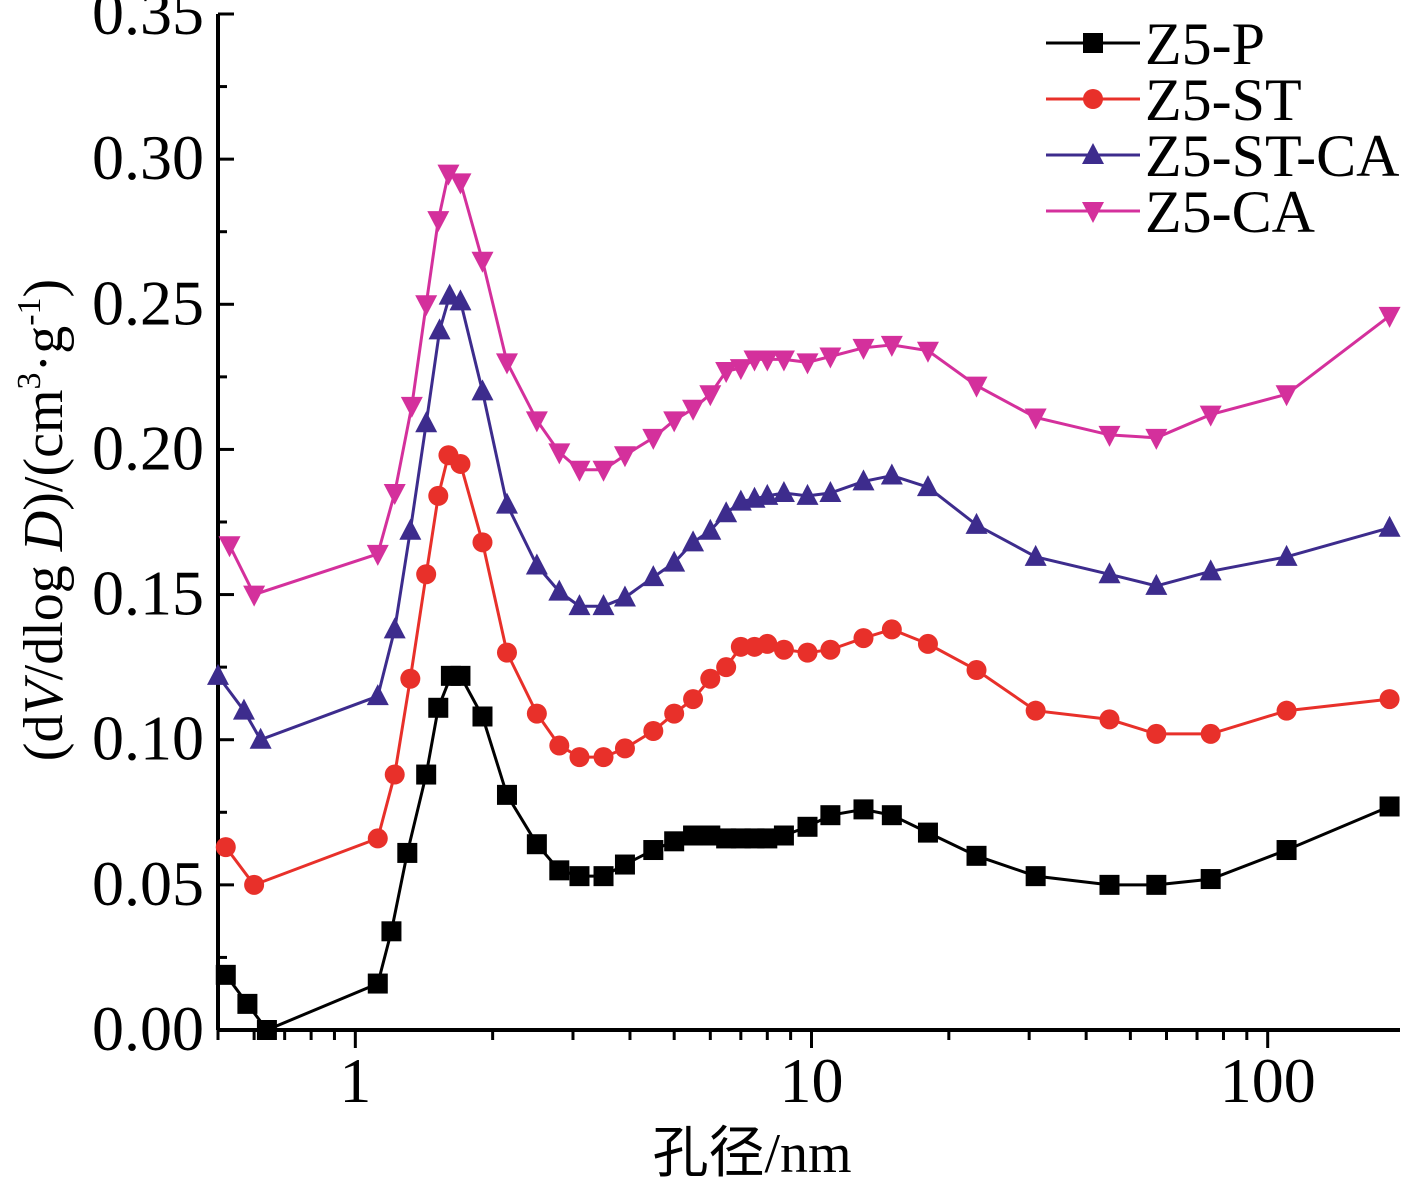  I want to click on legend-item: Z5-ST, so click(1174, 100).